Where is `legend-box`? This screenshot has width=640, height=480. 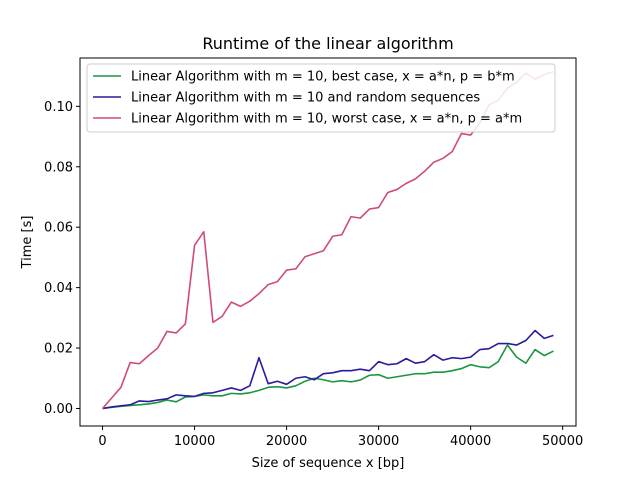
legend-box is located at coordinates (321, 98).